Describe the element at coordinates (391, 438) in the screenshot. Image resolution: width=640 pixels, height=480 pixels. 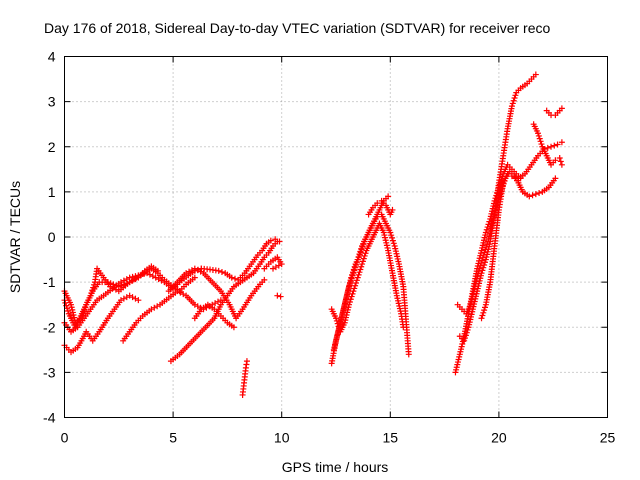
I see `x-tick-label: 15` at that location.